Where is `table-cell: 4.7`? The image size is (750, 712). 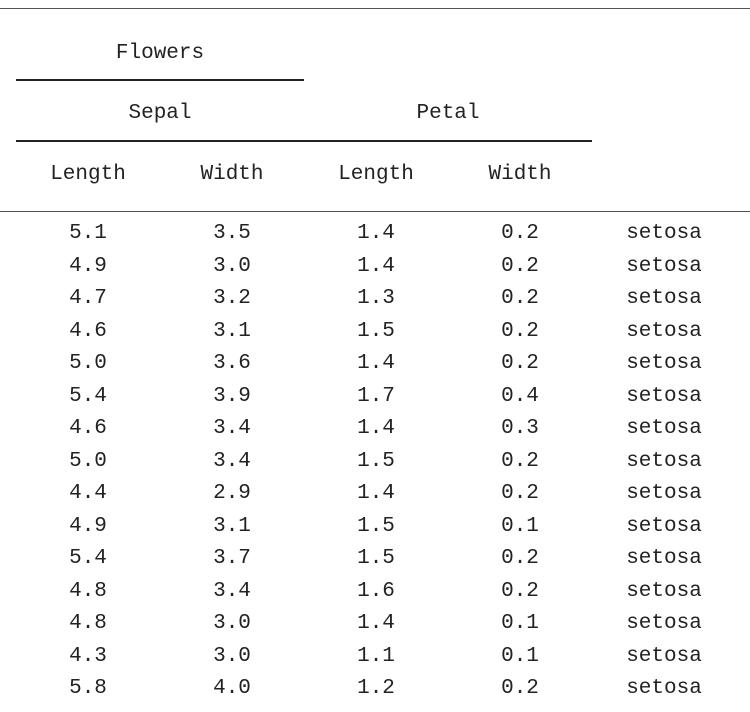
table-cell: 4.7 is located at coordinates (88, 298).